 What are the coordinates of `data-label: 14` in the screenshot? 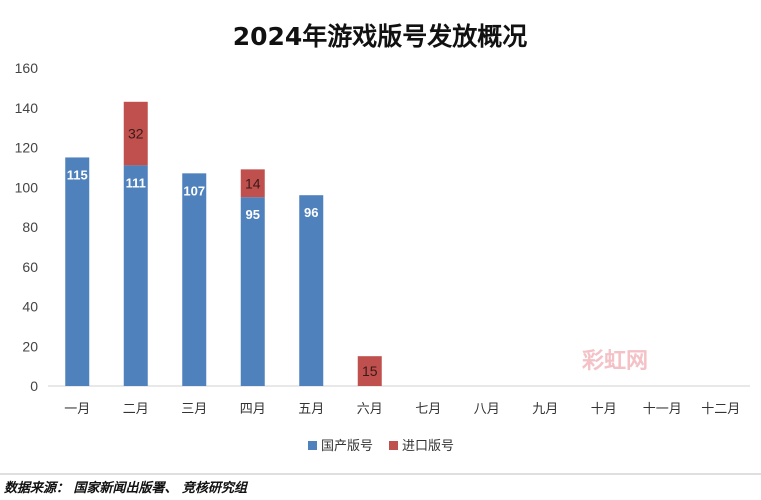 It's located at (253, 183).